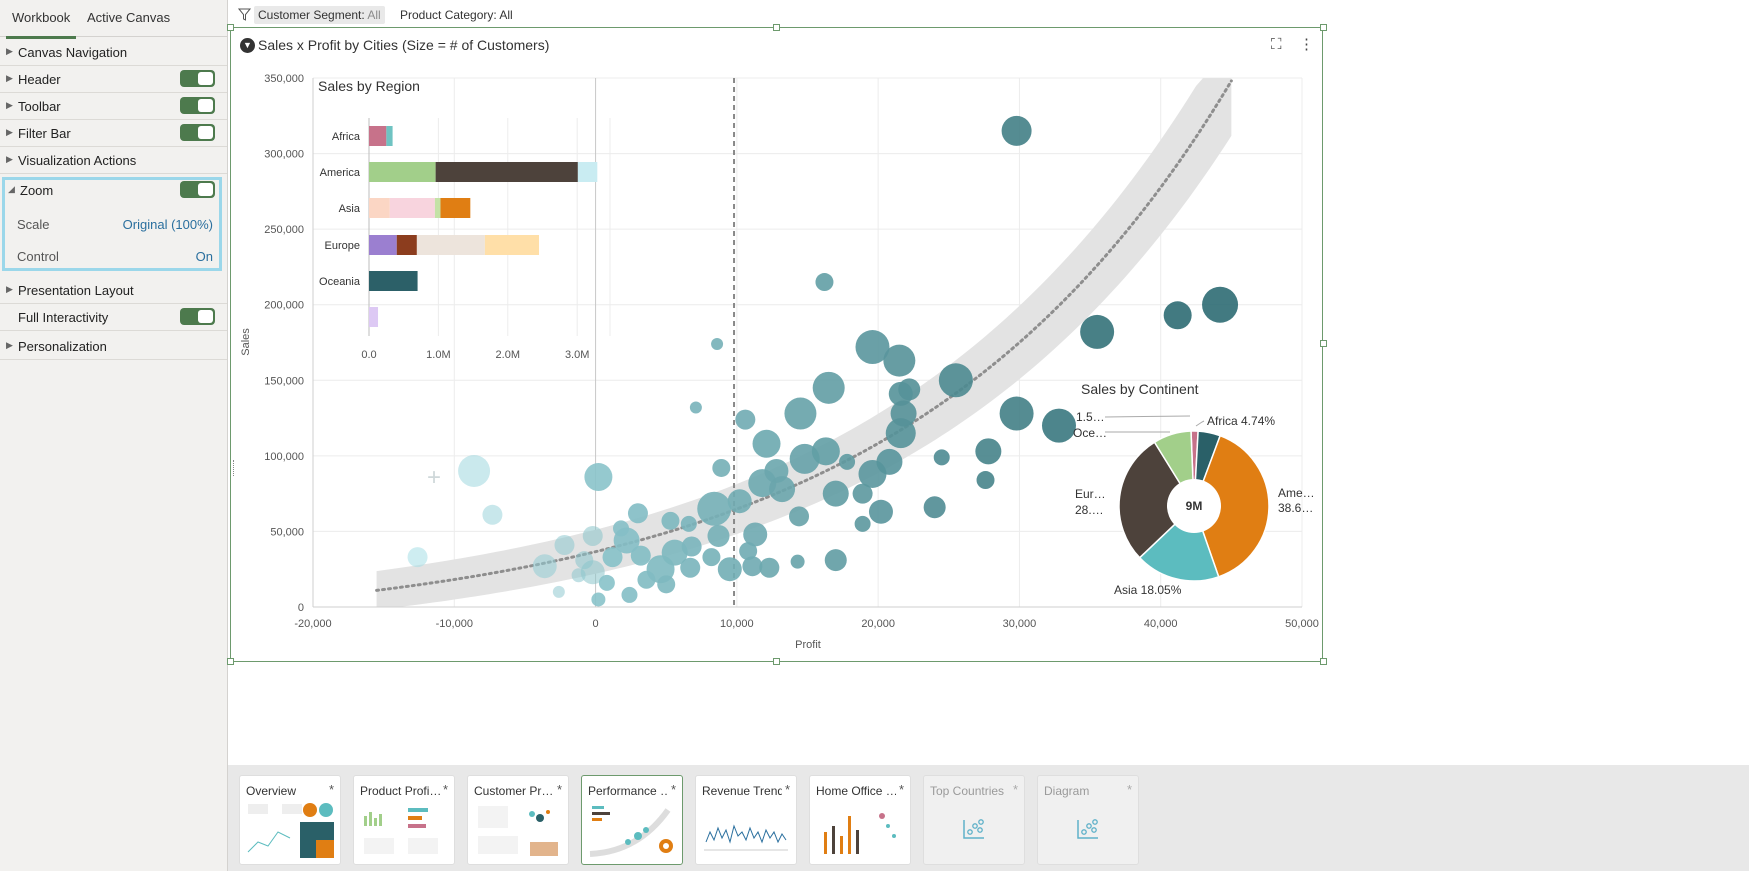 This screenshot has height=871, width=1749. What do you see at coordinates (197, 78) in the screenshot?
I see `header-toggle` at bounding box center [197, 78].